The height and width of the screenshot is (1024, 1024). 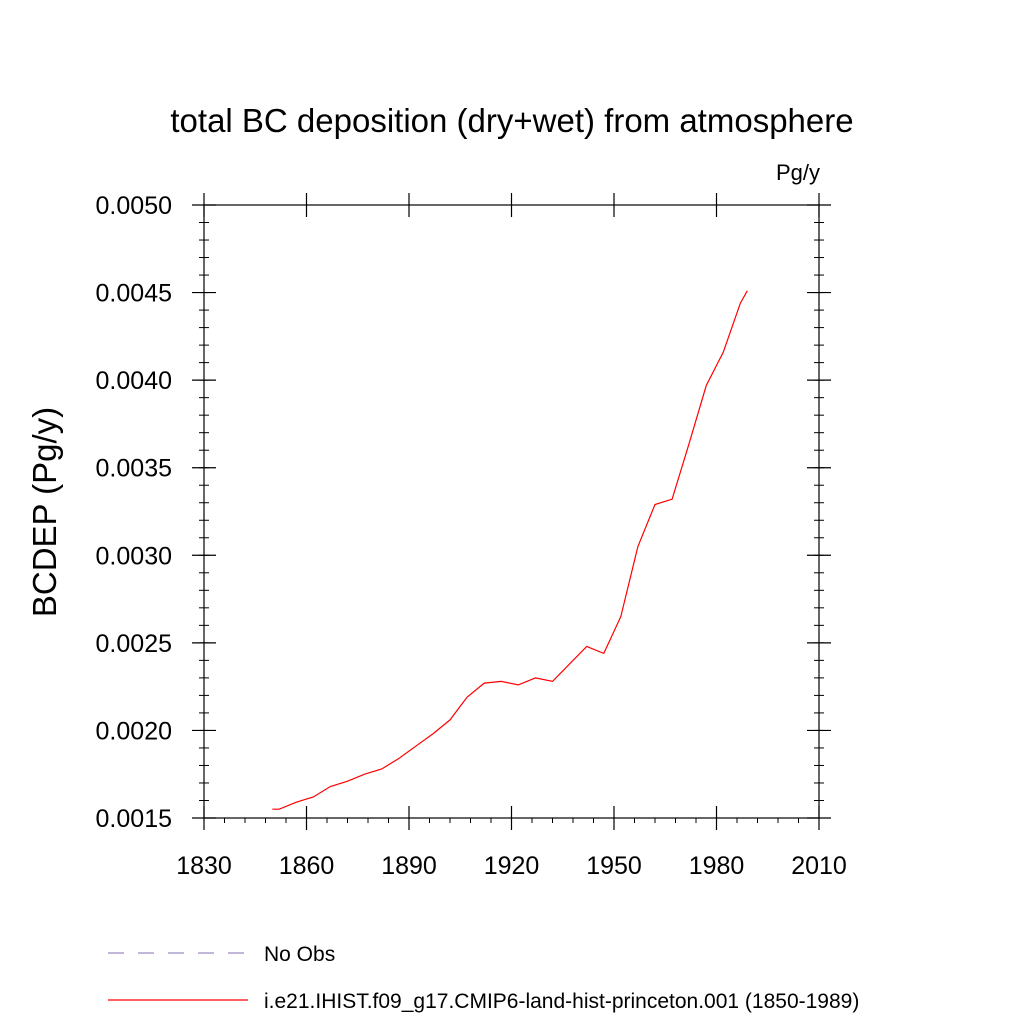 I want to click on y-tick-label: 0.0045, so click(x=134, y=294).